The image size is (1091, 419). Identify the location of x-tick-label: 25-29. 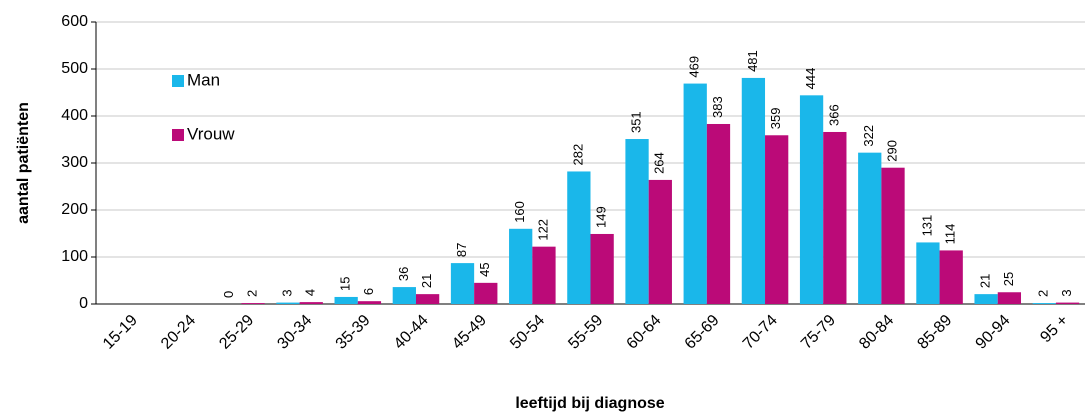
(236, 332).